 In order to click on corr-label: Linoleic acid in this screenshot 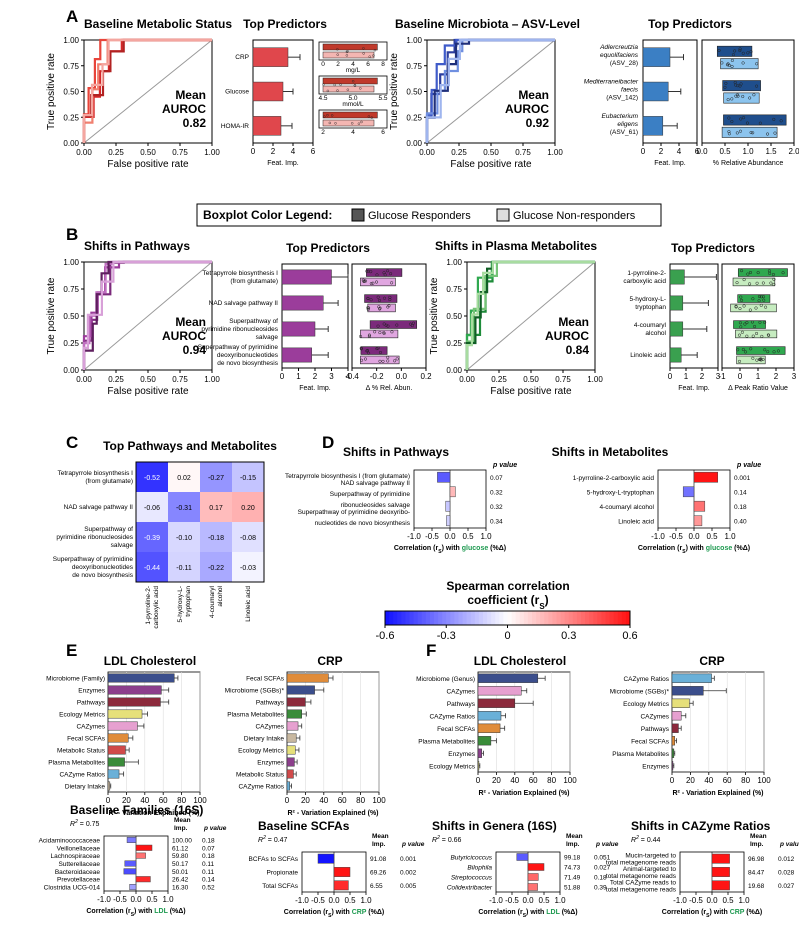, I will do `click(636, 521)`.